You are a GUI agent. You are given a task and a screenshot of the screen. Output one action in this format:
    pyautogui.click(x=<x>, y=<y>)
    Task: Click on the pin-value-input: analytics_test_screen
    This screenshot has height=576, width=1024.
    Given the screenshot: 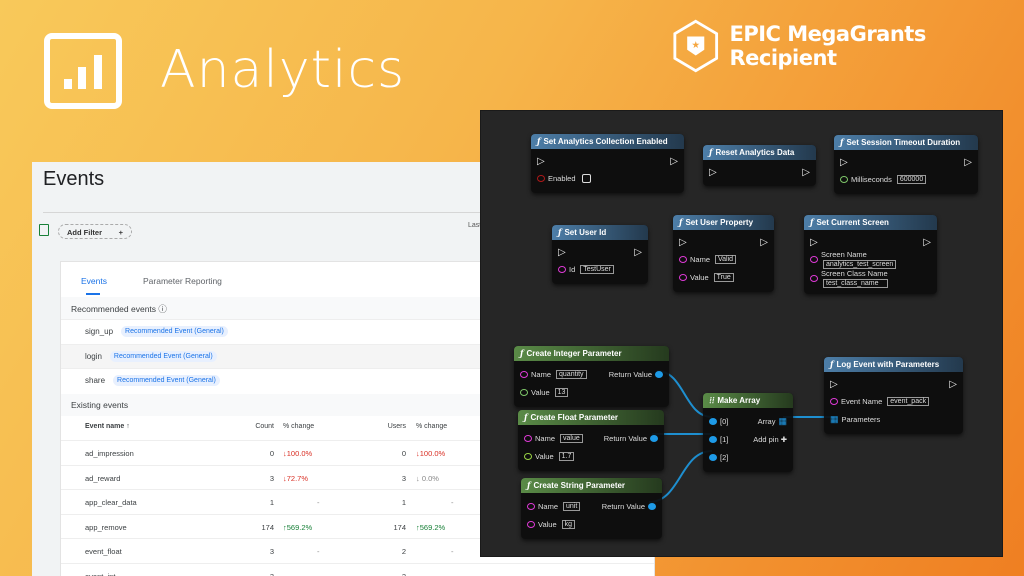 What is the action you would take?
    pyautogui.click(x=860, y=264)
    